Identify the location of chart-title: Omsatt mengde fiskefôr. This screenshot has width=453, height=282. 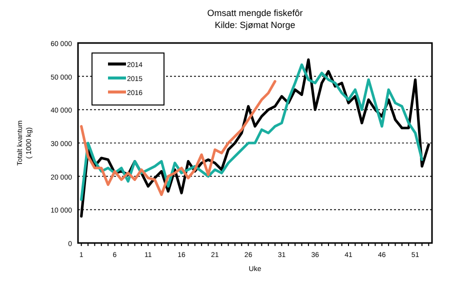
(255, 13).